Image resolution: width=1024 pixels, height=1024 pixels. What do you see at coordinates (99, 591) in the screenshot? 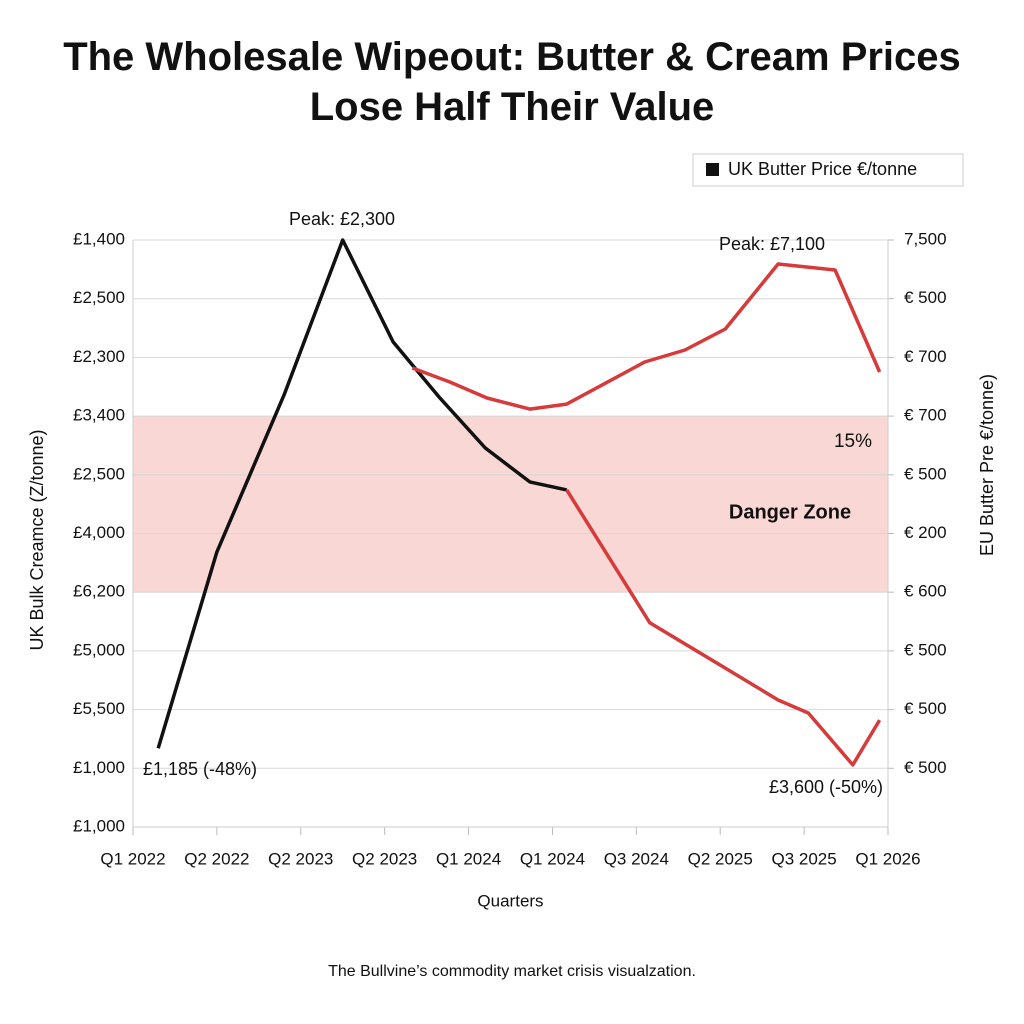
I see `y-tick-label: £6,200` at bounding box center [99, 591].